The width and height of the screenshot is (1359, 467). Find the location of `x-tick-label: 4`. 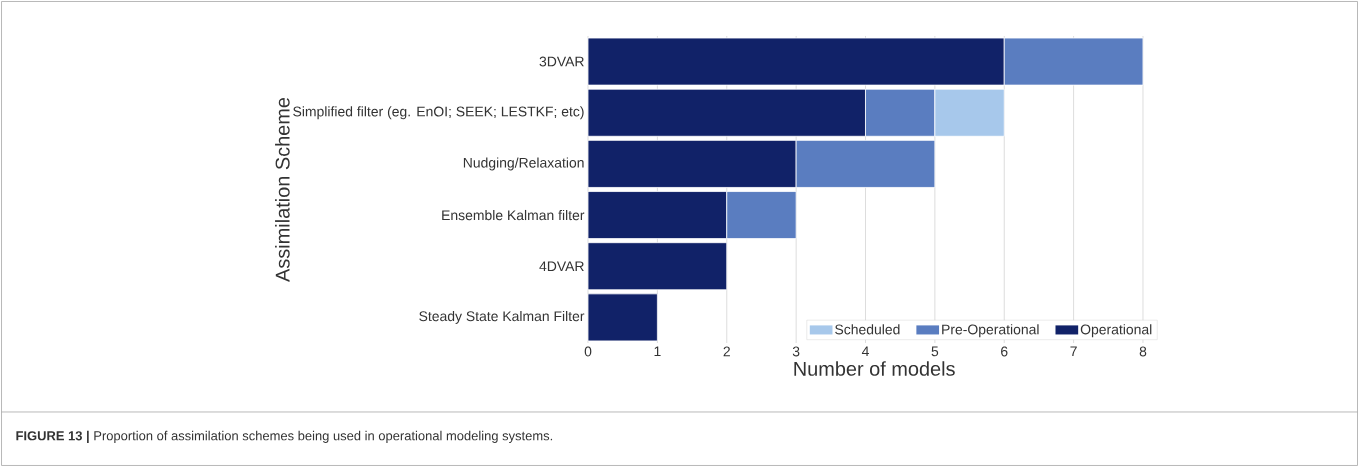

x-tick-label: 4 is located at coordinates (865, 351).